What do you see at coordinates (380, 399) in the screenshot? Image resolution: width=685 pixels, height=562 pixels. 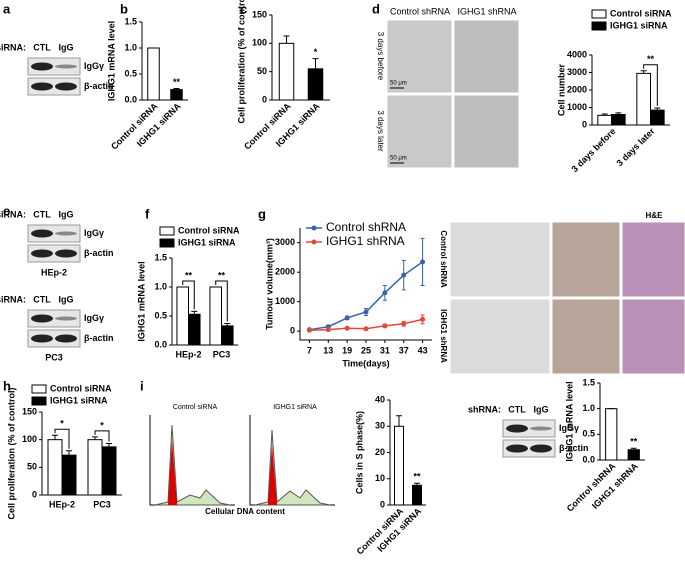 I see `y-tick-label: 40` at bounding box center [380, 399].